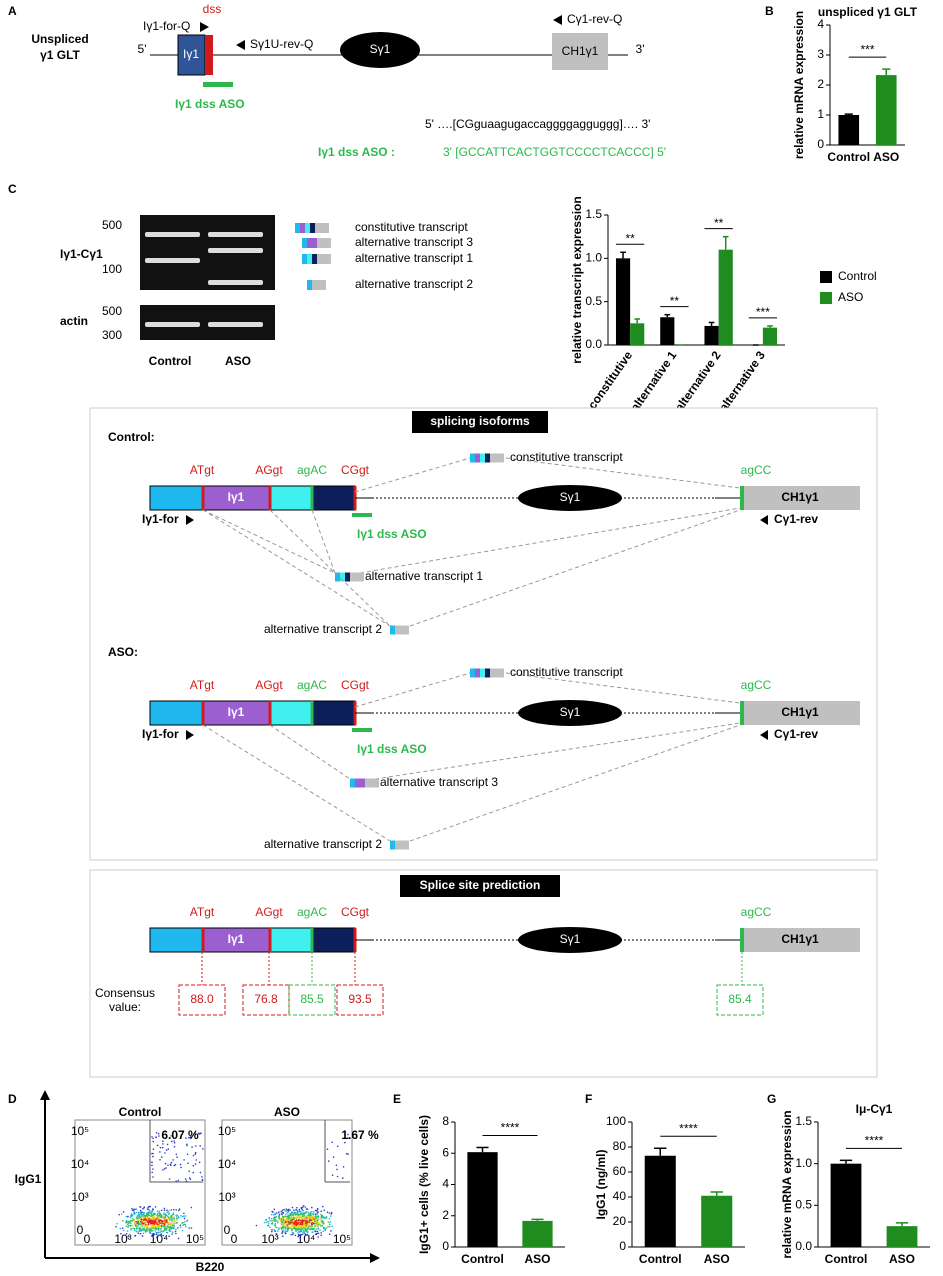  I want to click on significance: ***, so click(763, 312).